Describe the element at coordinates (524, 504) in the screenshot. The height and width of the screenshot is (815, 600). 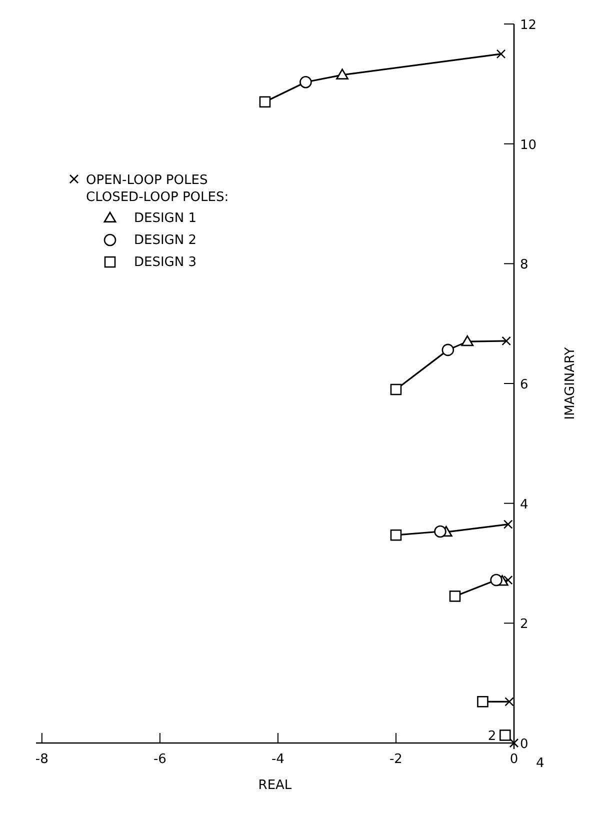
I see `y-tick-label: 4` at that location.